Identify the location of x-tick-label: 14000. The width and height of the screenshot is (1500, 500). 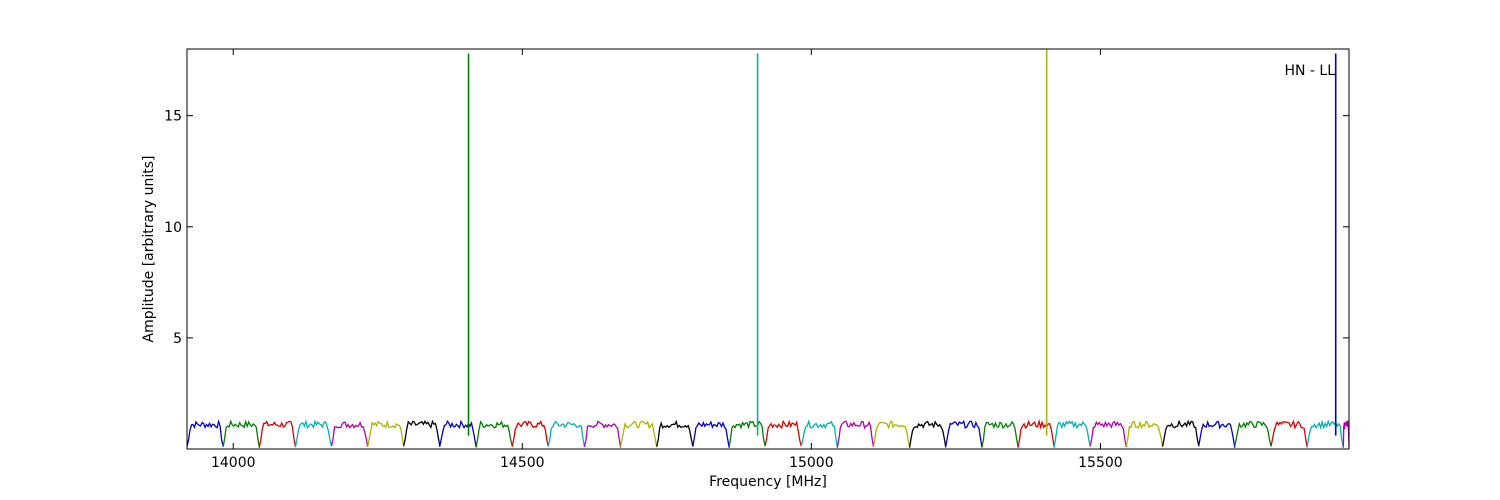
(233, 463).